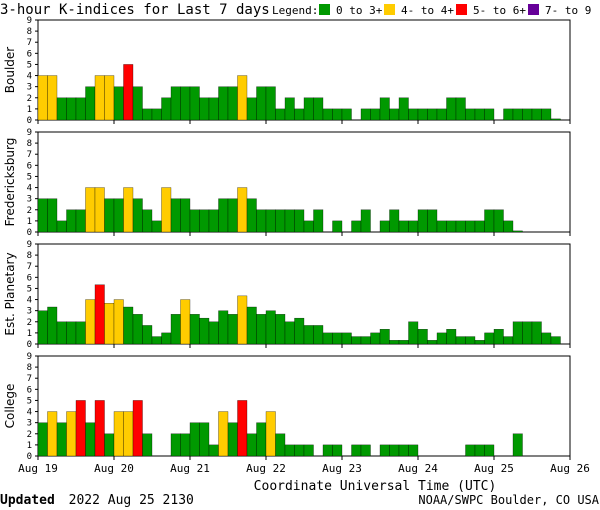  Describe the element at coordinates (295, 10) in the screenshot. I see `legend-label: Legend:` at that location.